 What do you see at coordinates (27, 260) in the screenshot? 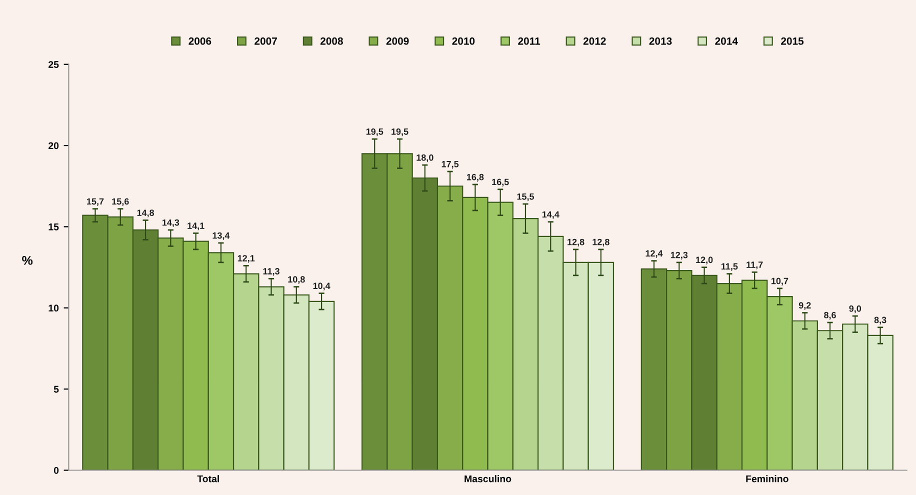
I see `y-axis-title: %` at bounding box center [27, 260].